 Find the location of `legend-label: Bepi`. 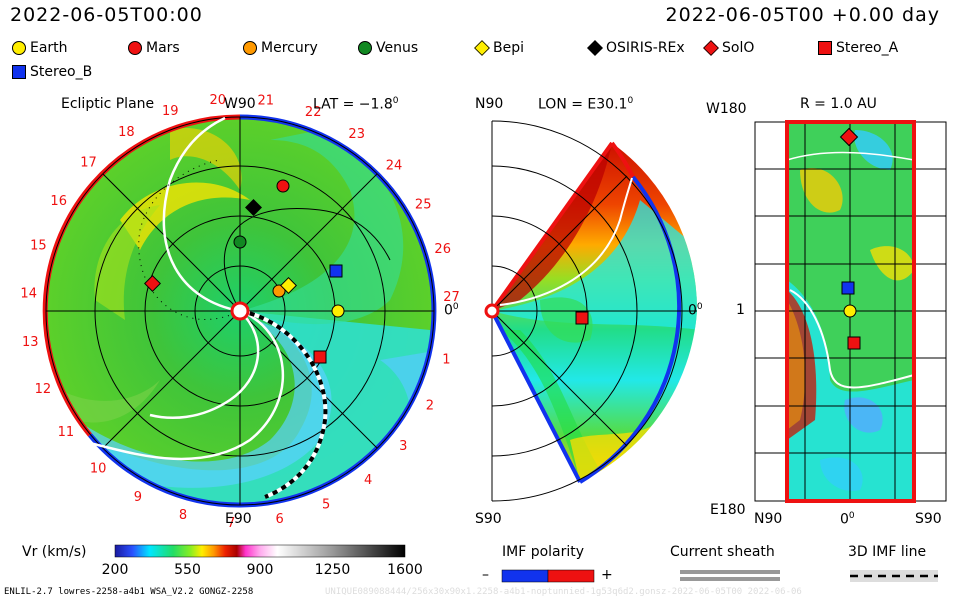

legend-label: Bepi is located at coordinates (508, 48).